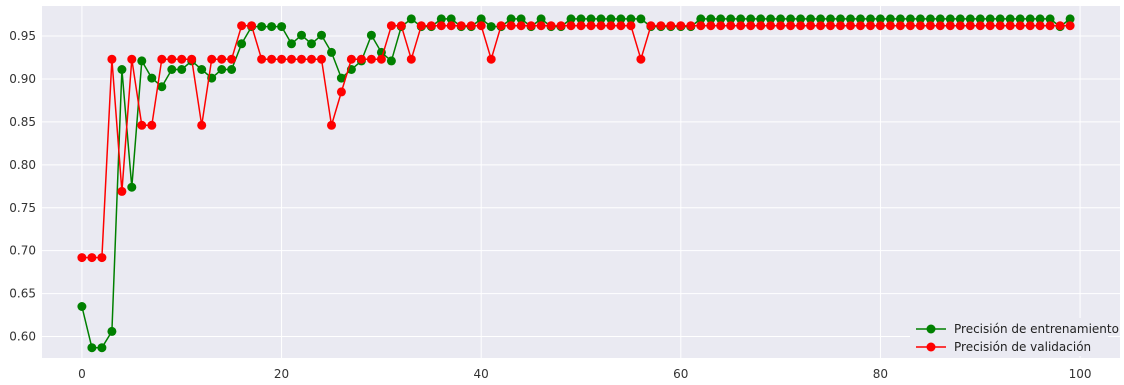  I want to click on x-tick-label: 20, so click(281, 374).